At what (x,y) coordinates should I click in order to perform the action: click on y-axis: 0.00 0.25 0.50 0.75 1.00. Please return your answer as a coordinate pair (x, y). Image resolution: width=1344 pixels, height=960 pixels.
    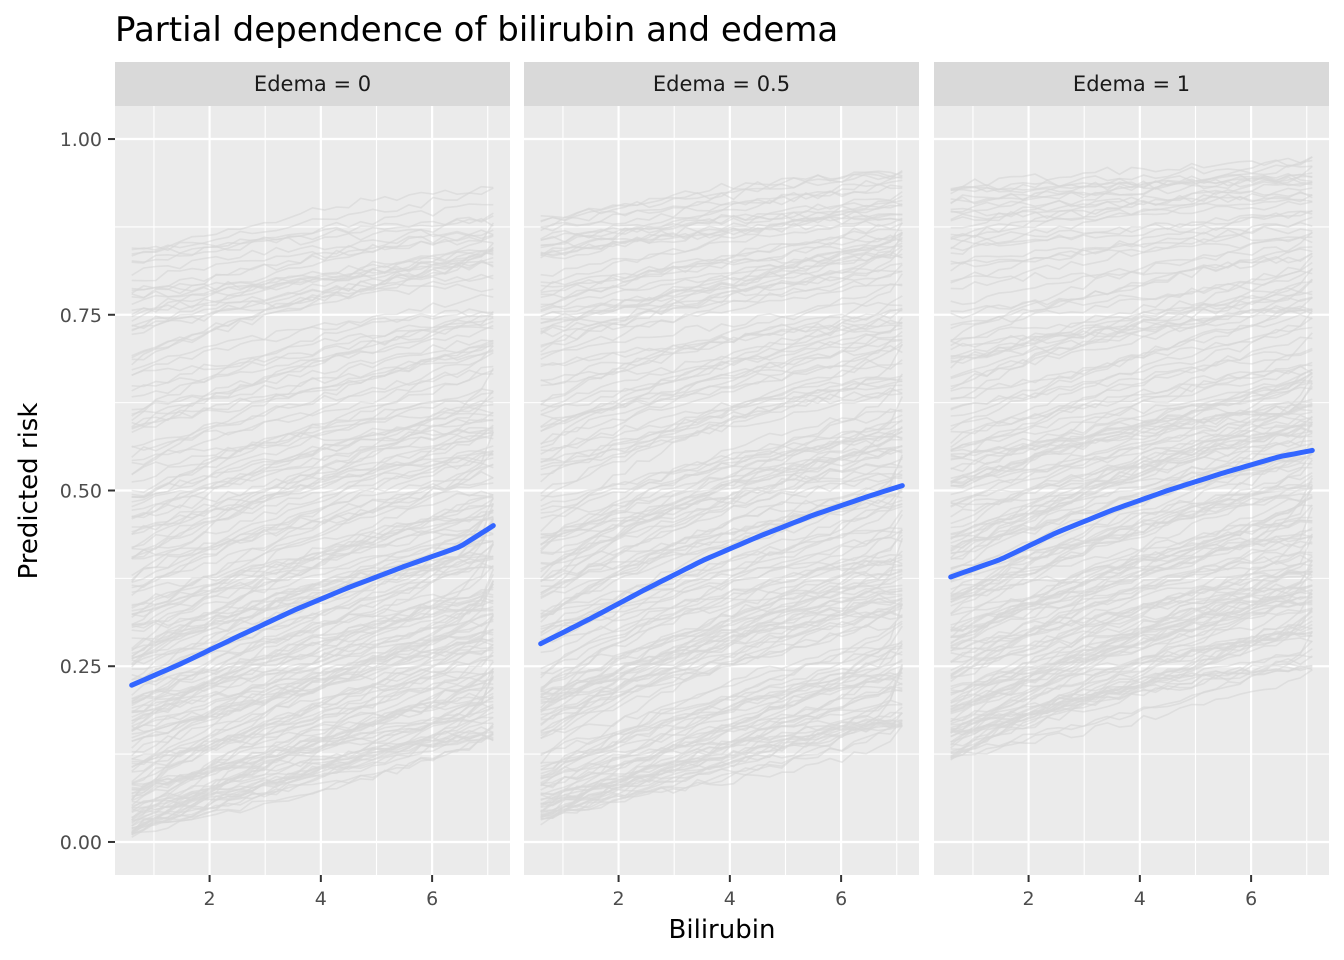
    Looking at the image, I should click on (87, 491).